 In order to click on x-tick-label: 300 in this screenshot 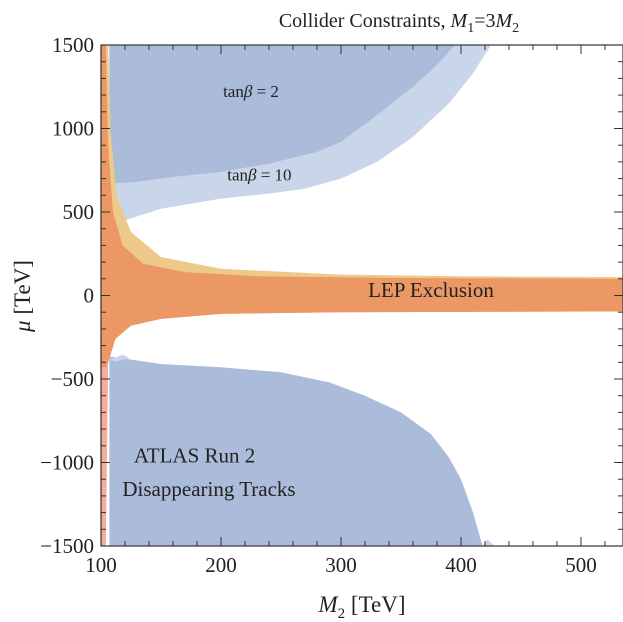, I will do `click(341, 565)`.